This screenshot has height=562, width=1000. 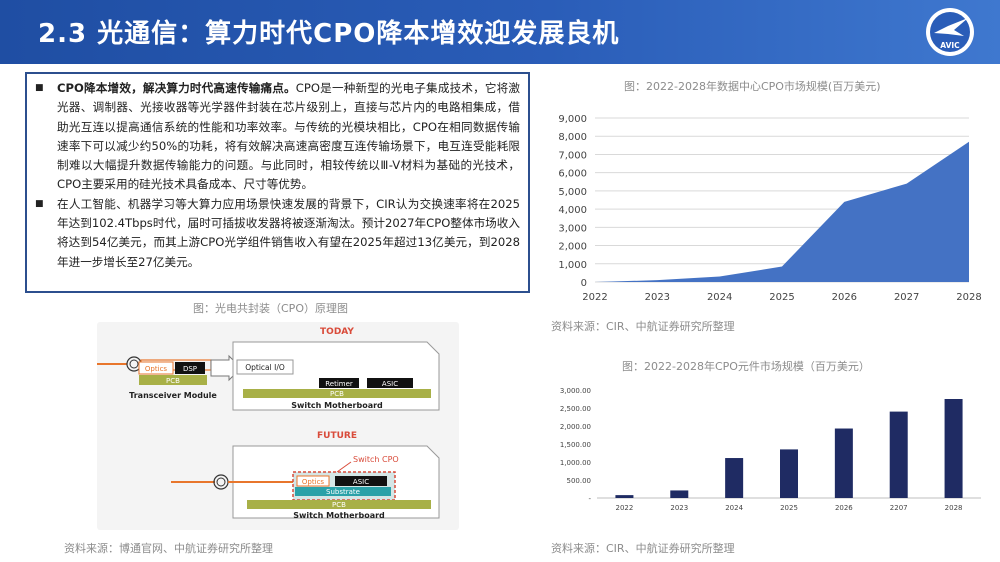 I want to click on svg-text: DSP, so click(x=190, y=369).